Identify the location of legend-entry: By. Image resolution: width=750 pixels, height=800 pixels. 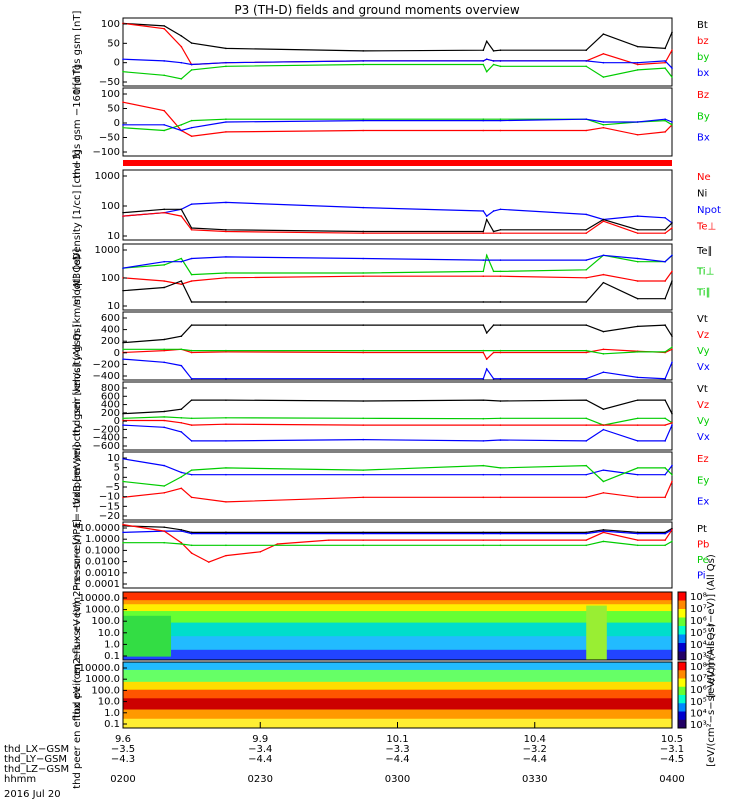
(703, 116).